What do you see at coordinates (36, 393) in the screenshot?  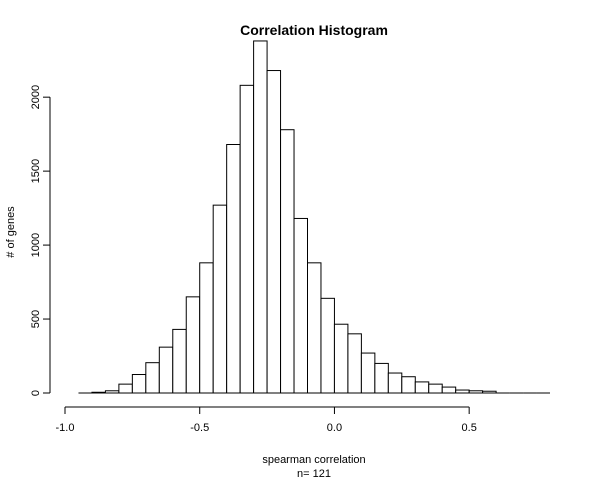 I see `y-tick-label: 0` at bounding box center [36, 393].